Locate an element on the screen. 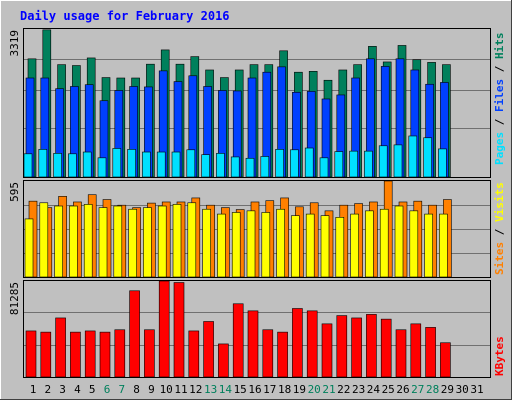  x-tick-label: 31 is located at coordinates (476, 389).